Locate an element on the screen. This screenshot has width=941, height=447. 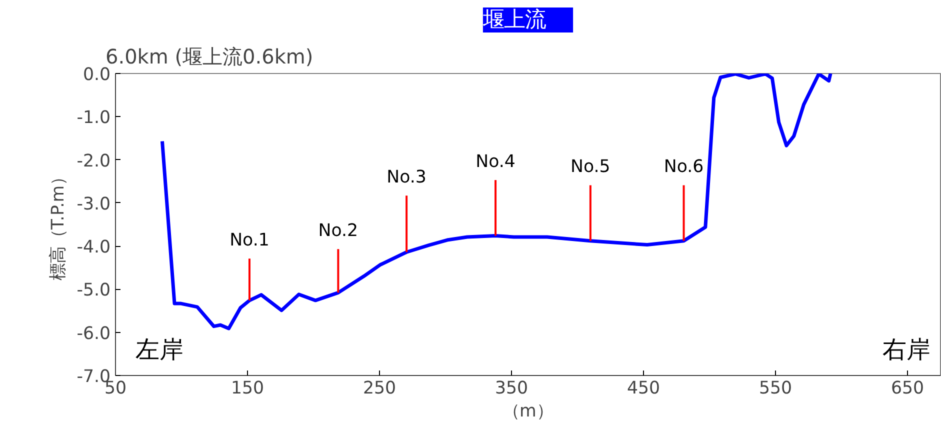
y-axis-title: 標高（T.P.m） is located at coordinates (58, 224).